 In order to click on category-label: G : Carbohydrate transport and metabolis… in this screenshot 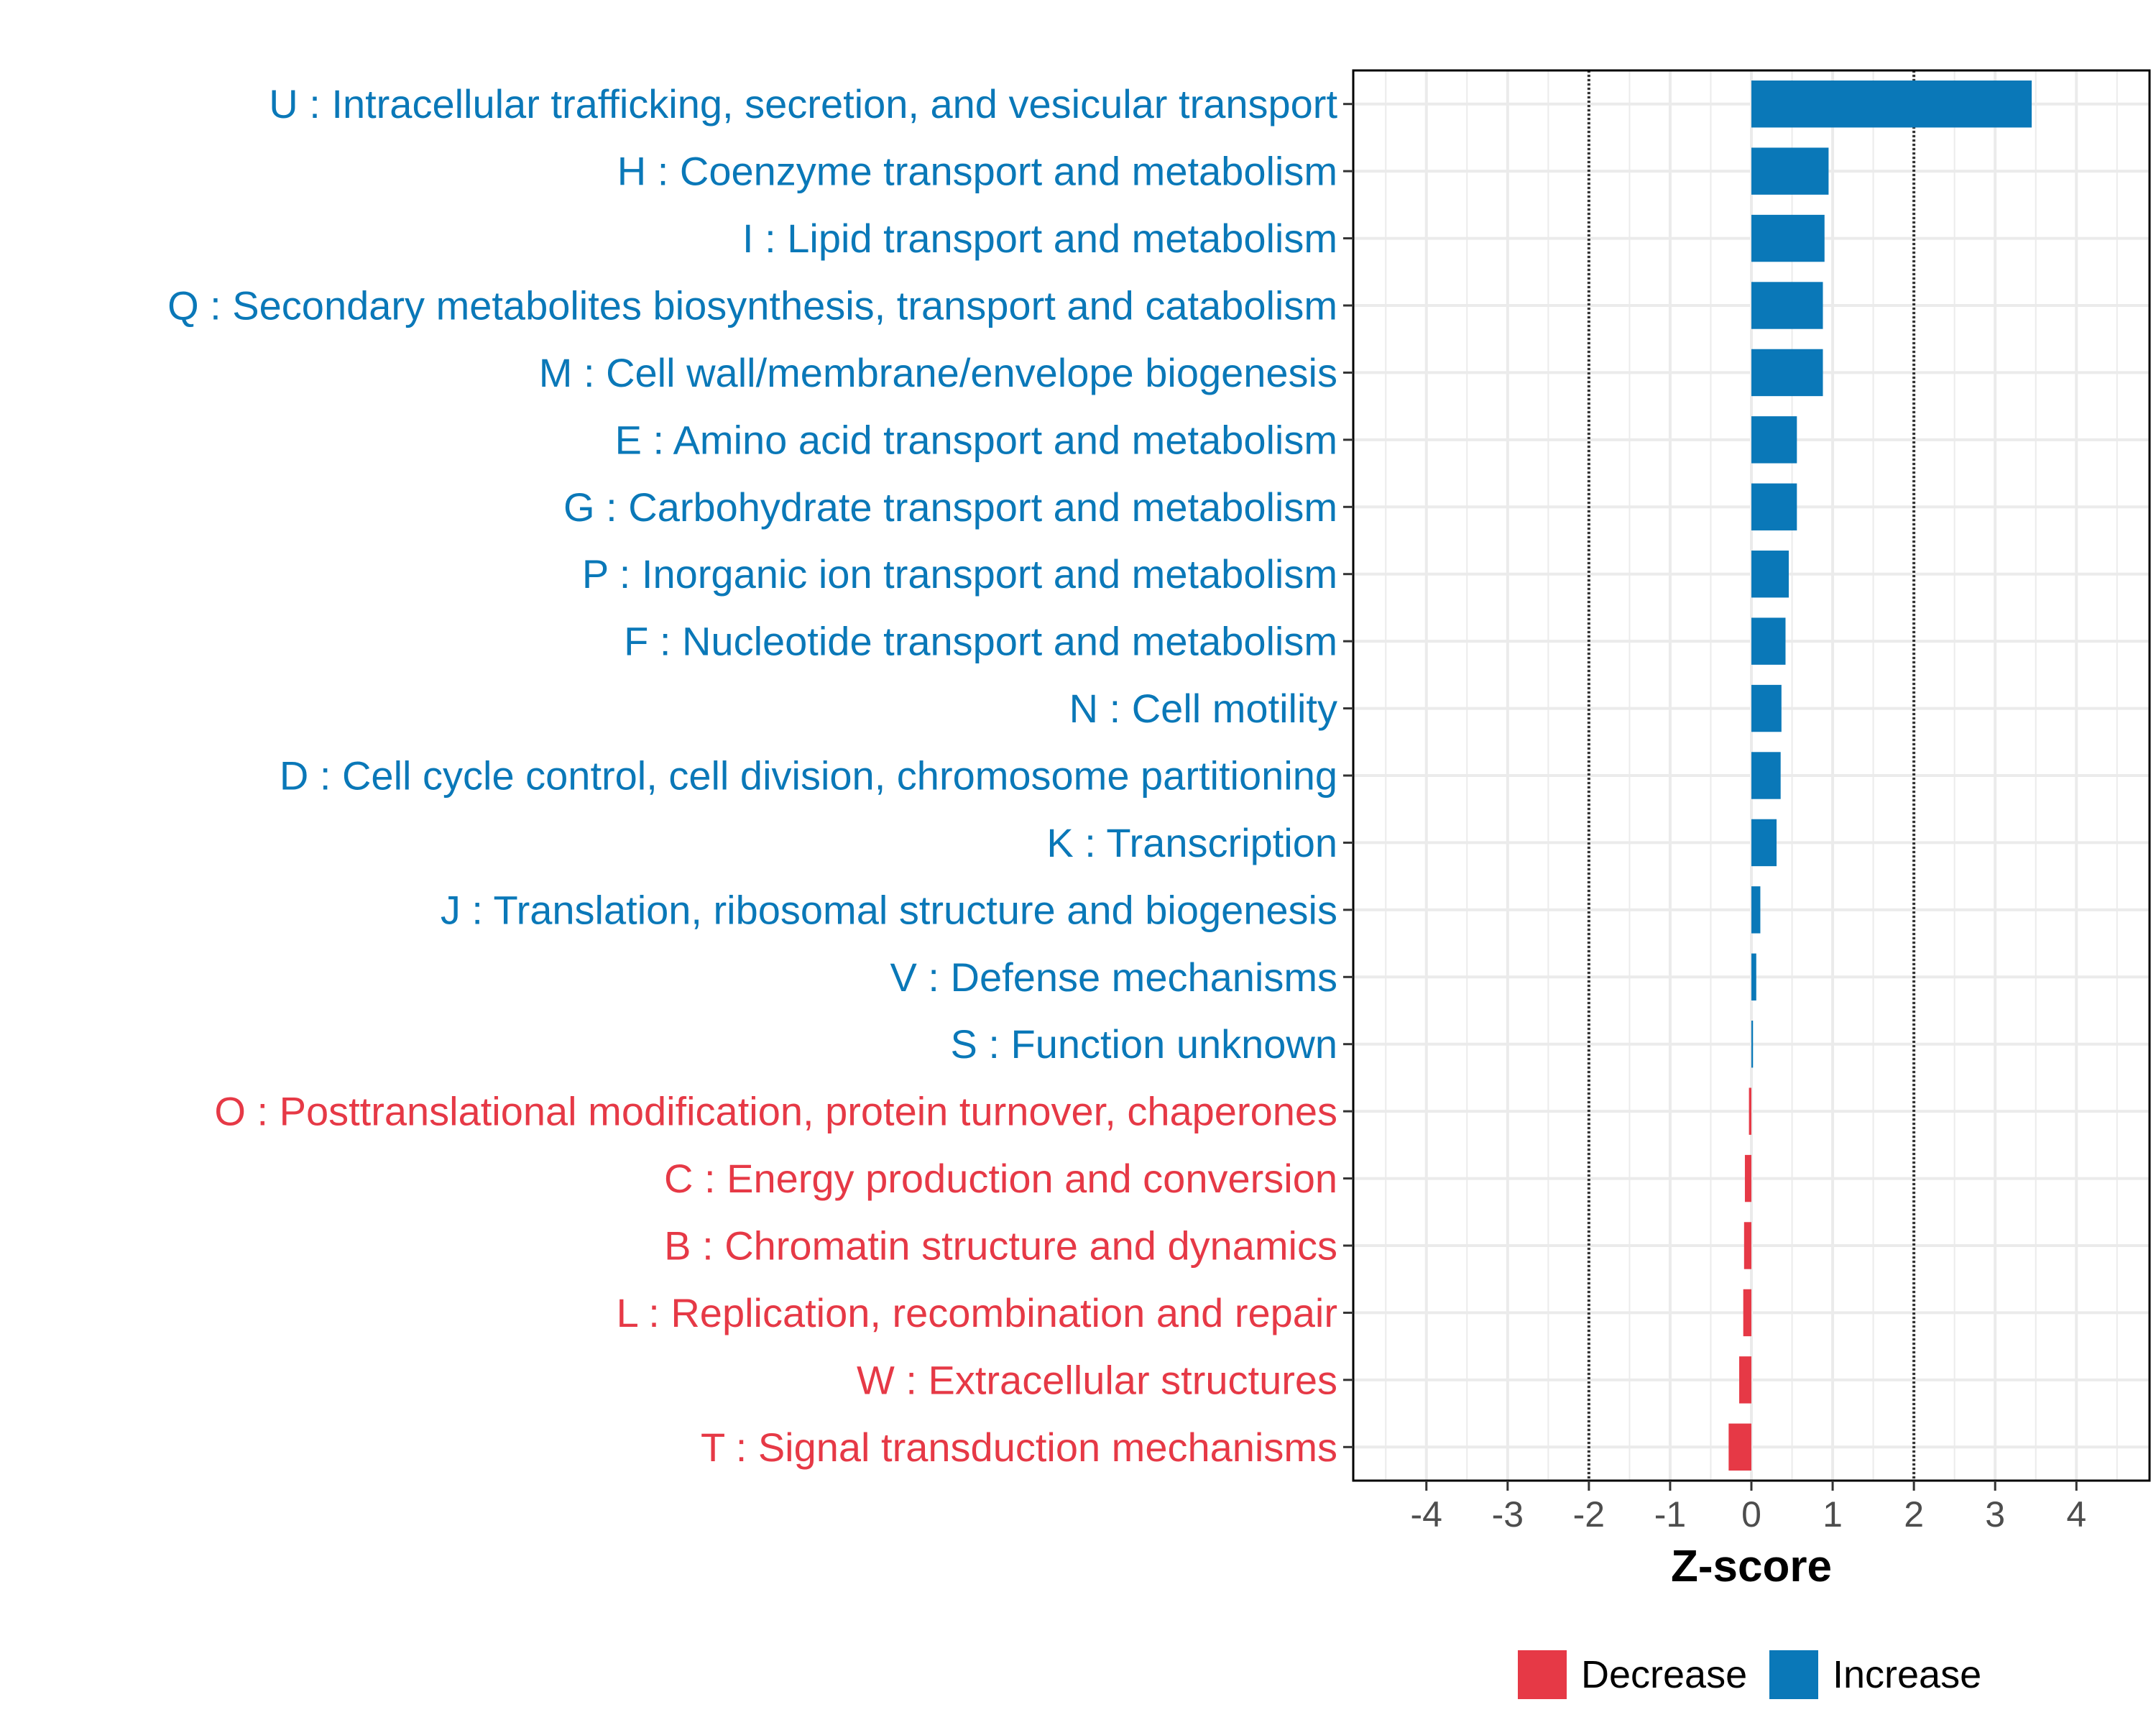, I will do `click(950, 507)`.